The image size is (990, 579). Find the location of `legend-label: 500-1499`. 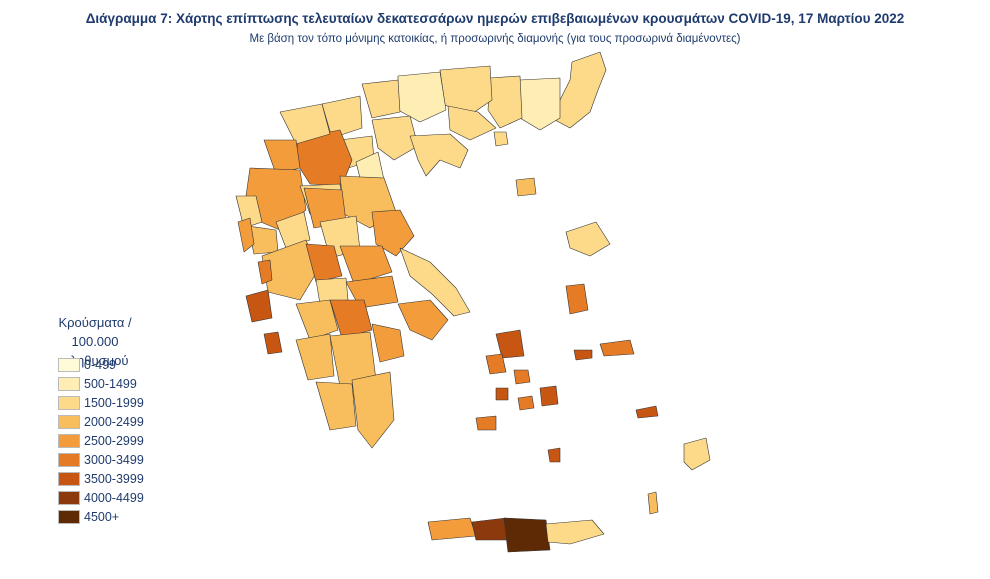

legend-label: 500-1499 is located at coordinates (110, 384).